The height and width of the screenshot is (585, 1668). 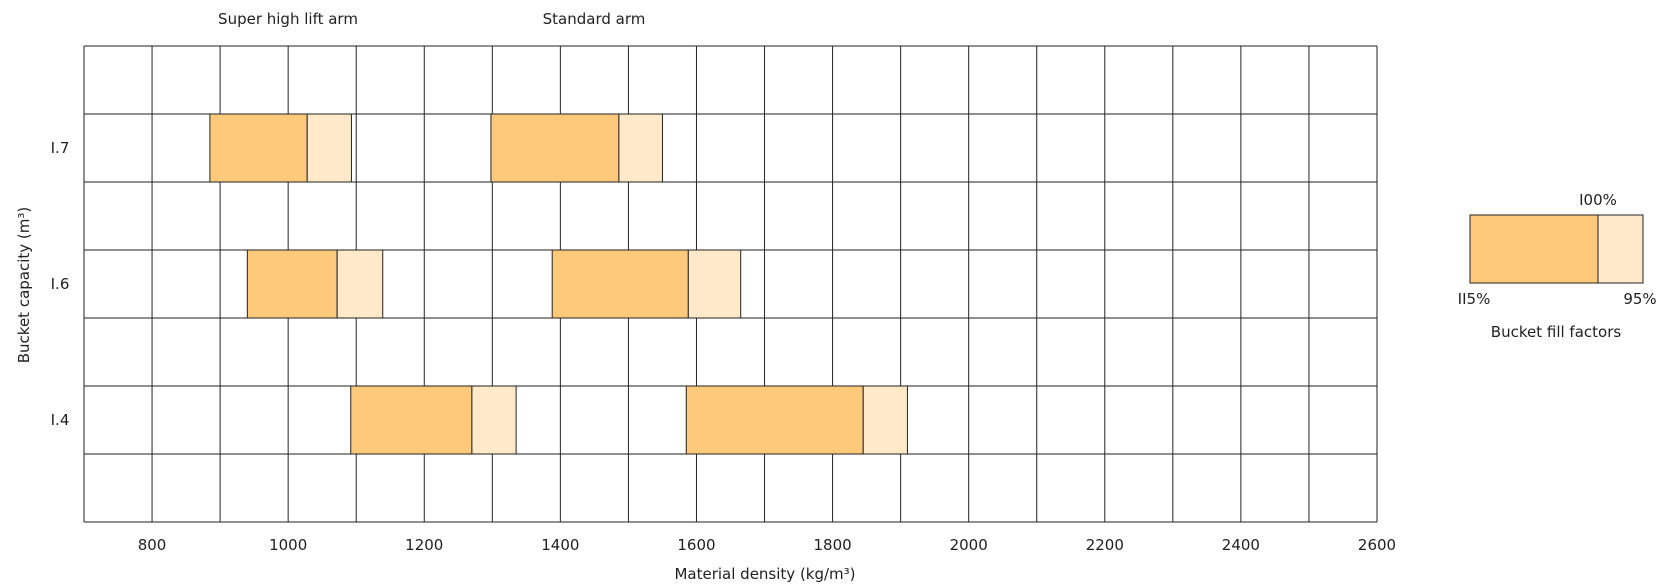 I want to click on x-axis-label: Material density (kg/m³), so click(x=764, y=574).